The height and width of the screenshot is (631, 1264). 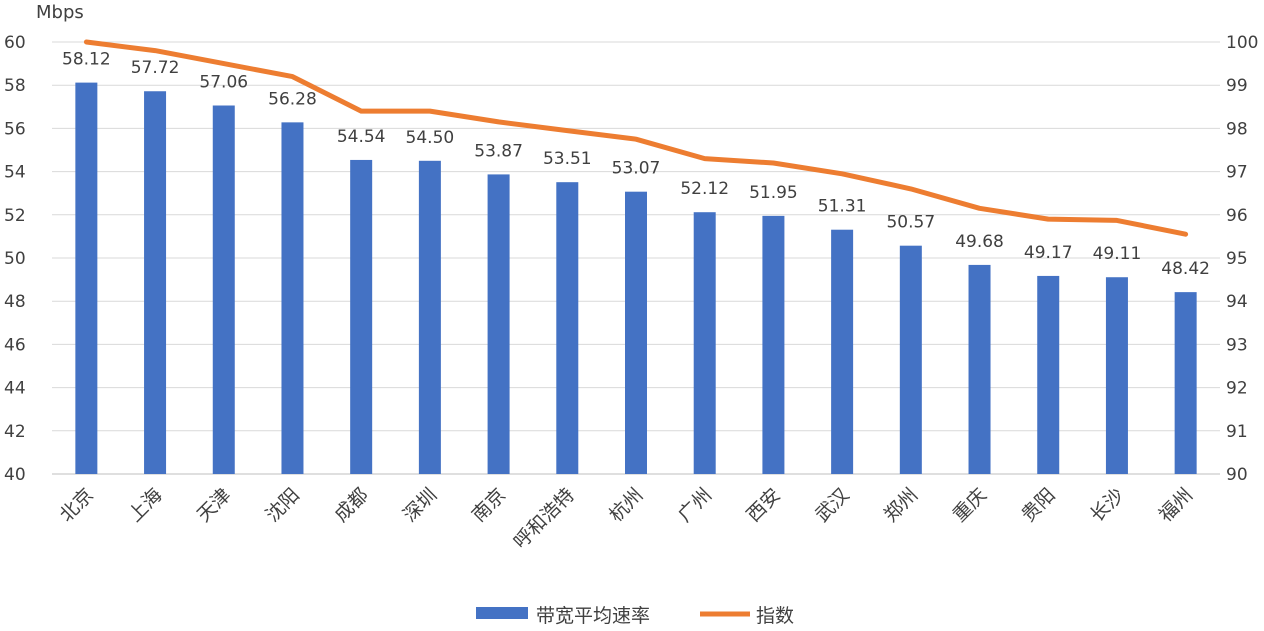 What do you see at coordinates (15, 86) in the screenshot?
I see `y-left-tick-label: 58` at bounding box center [15, 86].